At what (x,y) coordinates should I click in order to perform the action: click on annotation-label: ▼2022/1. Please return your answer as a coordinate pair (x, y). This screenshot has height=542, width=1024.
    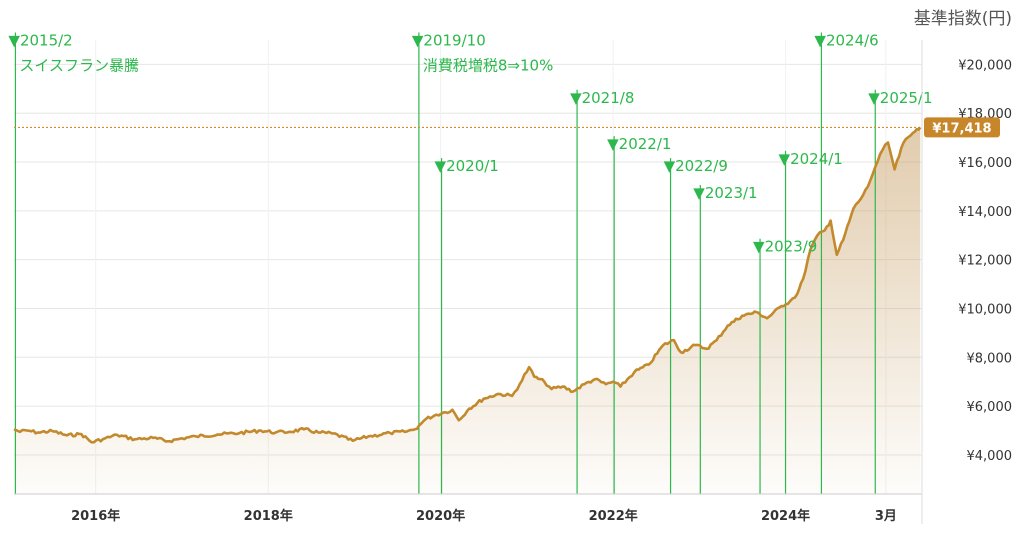
    Looking at the image, I should click on (639, 144).